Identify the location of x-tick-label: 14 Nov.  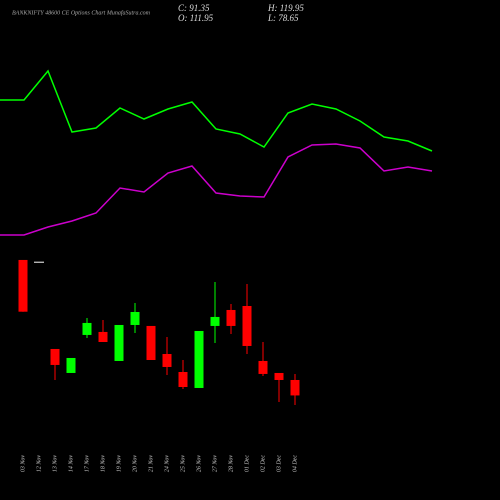
(70, 464).